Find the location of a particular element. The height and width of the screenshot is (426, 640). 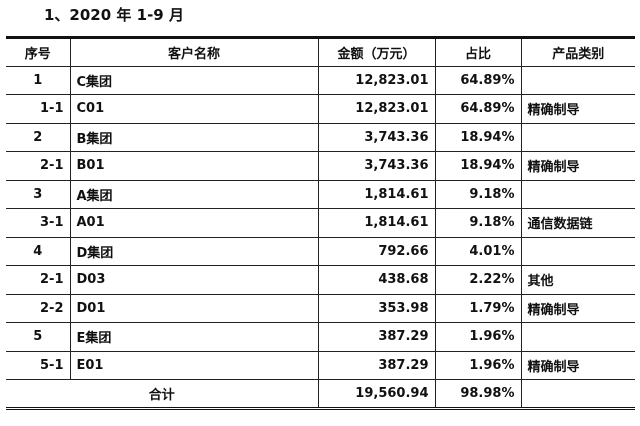

table-row: 2-1 D03 438.68 2.22% 其他 is located at coordinates (320, 280).